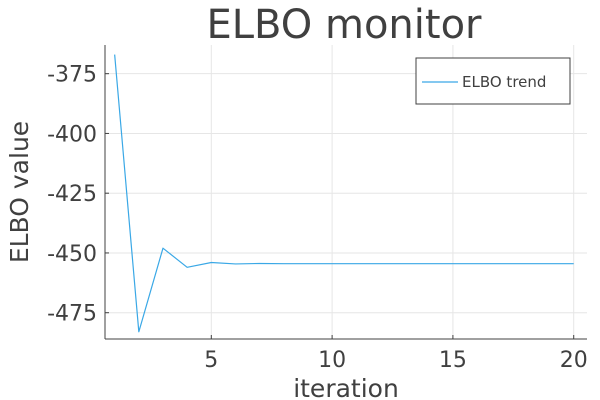 The height and width of the screenshot is (400, 600). I want to click on chart-title: ELBO monitor, so click(345, 25).